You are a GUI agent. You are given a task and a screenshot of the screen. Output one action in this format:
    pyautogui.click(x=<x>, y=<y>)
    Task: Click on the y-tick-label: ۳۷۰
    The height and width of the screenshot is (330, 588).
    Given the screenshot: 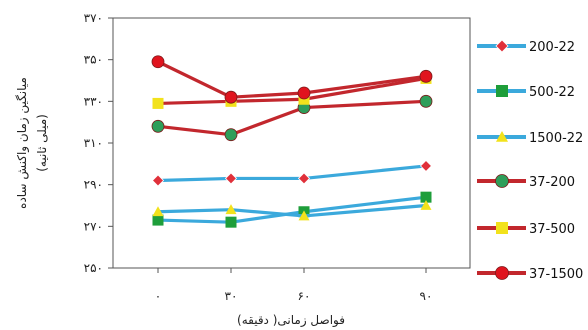 What is the action you would take?
    pyautogui.click(x=93, y=18)
    